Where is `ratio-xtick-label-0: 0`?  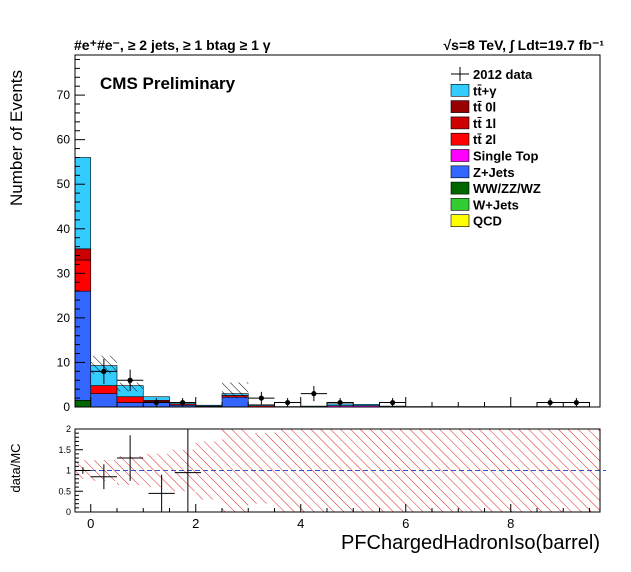 ratio-xtick-label-0: 0 is located at coordinates (90, 523).